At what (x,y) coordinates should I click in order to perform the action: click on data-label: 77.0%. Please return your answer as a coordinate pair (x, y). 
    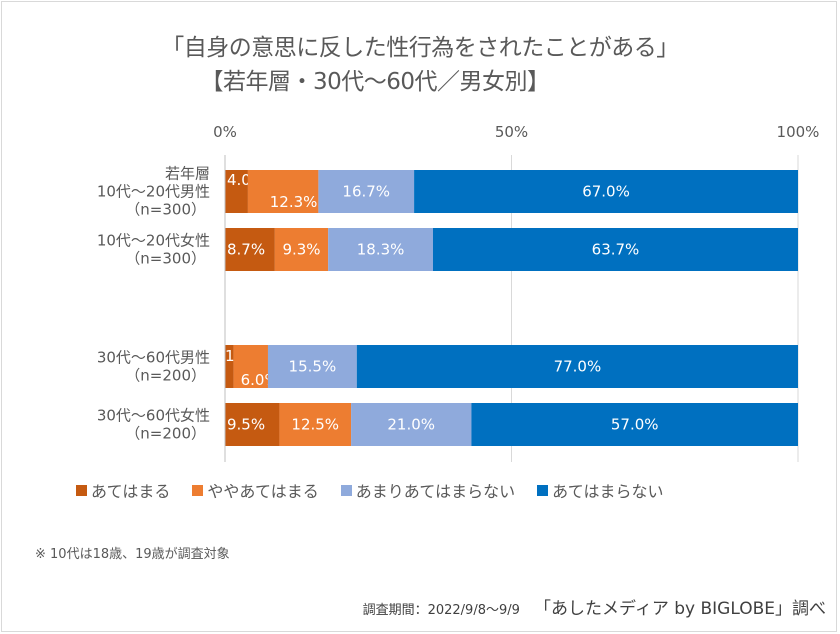
    Looking at the image, I should click on (578, 367).